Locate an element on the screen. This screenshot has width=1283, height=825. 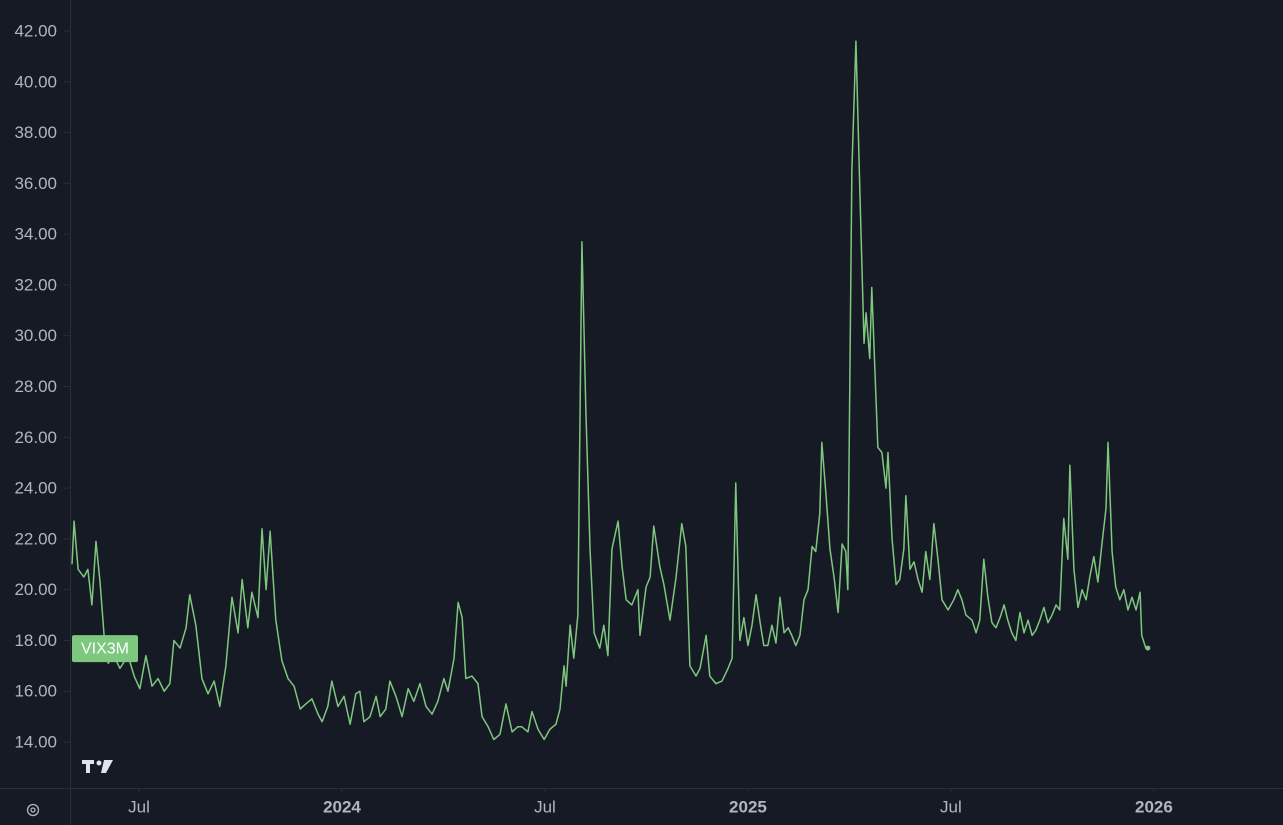
y-tick-label: 40.00 is located at coordinates (35, 81).